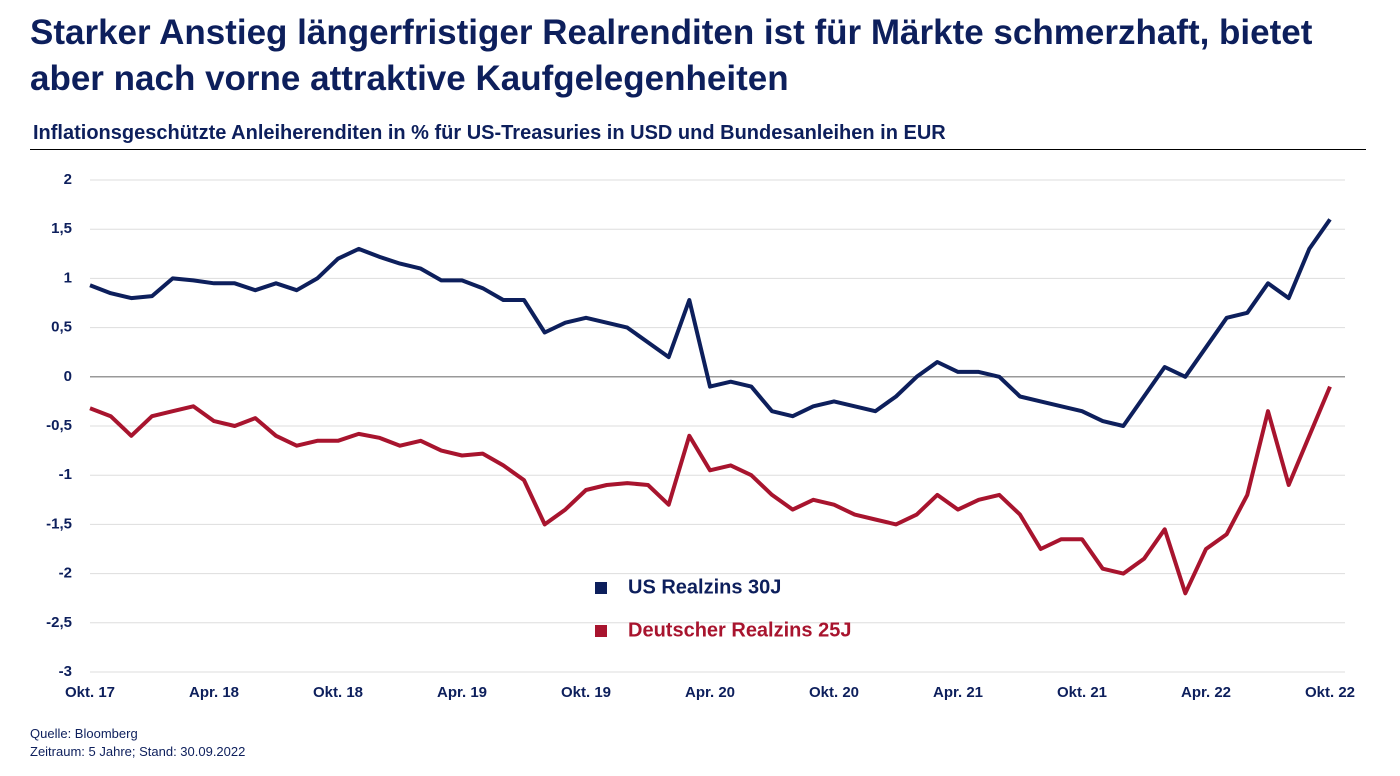 The height and width of the screenshot is (776, 1400). I want to click on x-tick-label: Okt. 17, so click(90, 692).